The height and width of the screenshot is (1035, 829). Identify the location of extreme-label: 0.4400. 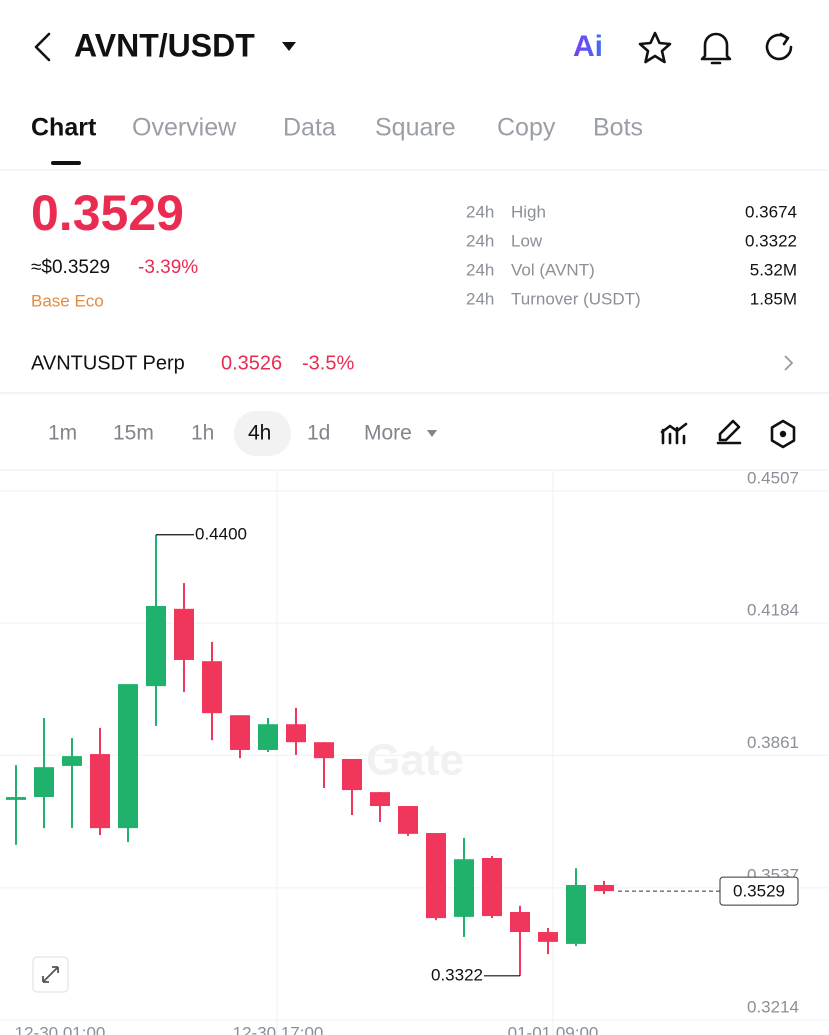
(221, 533).